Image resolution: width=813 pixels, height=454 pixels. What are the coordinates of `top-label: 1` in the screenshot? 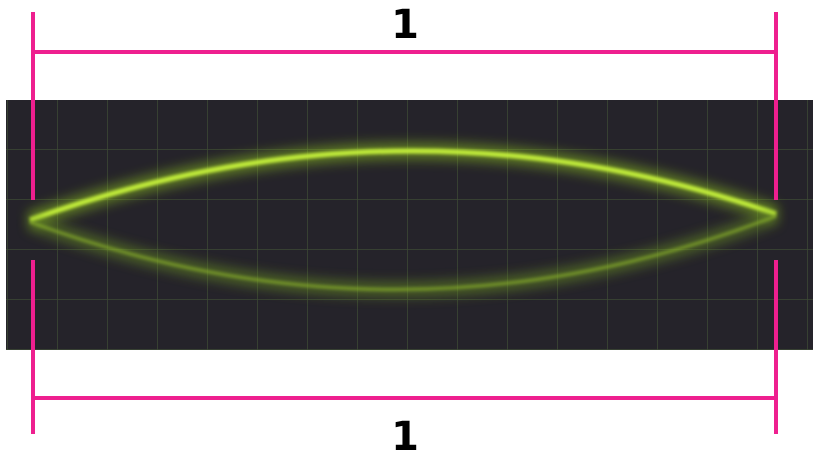 It's located at (405, 25).